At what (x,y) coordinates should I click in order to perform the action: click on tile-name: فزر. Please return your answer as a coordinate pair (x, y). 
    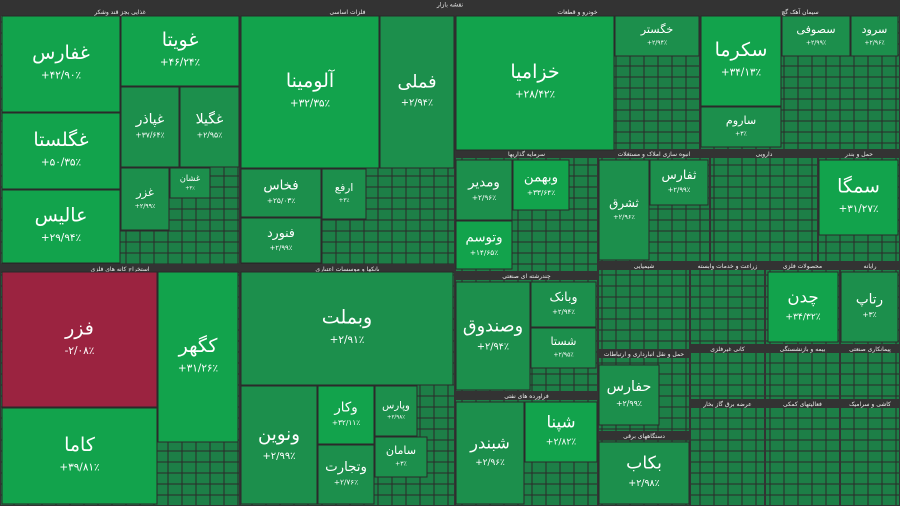
    Looking at the image, I should click on (79, 329).